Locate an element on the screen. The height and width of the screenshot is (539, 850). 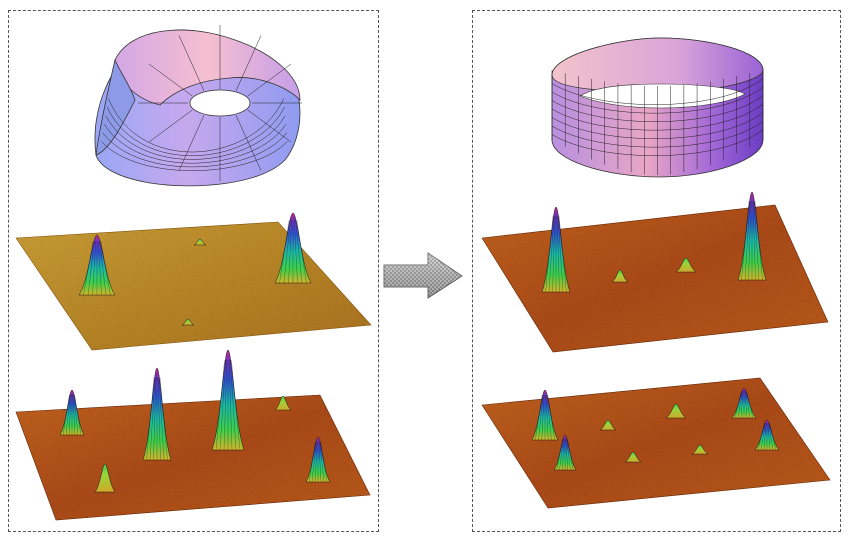
spectral-surface-two-tall-peaks is located at coordinates (655, 278).